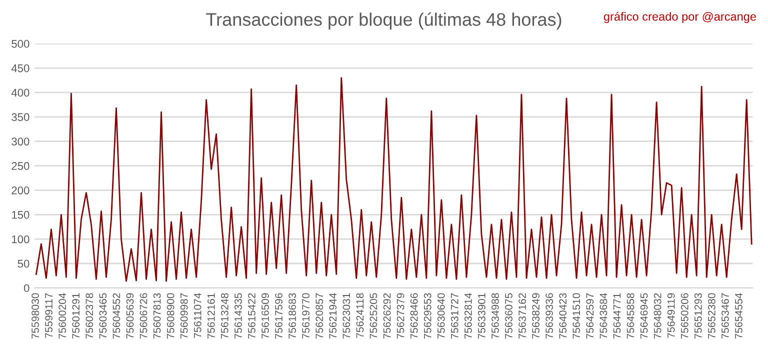 This screenshot has height=349, width=768. Describe the element at coordinates (522, 316) in the screenshot. I see `x-tick-label: 75637162` at that location.